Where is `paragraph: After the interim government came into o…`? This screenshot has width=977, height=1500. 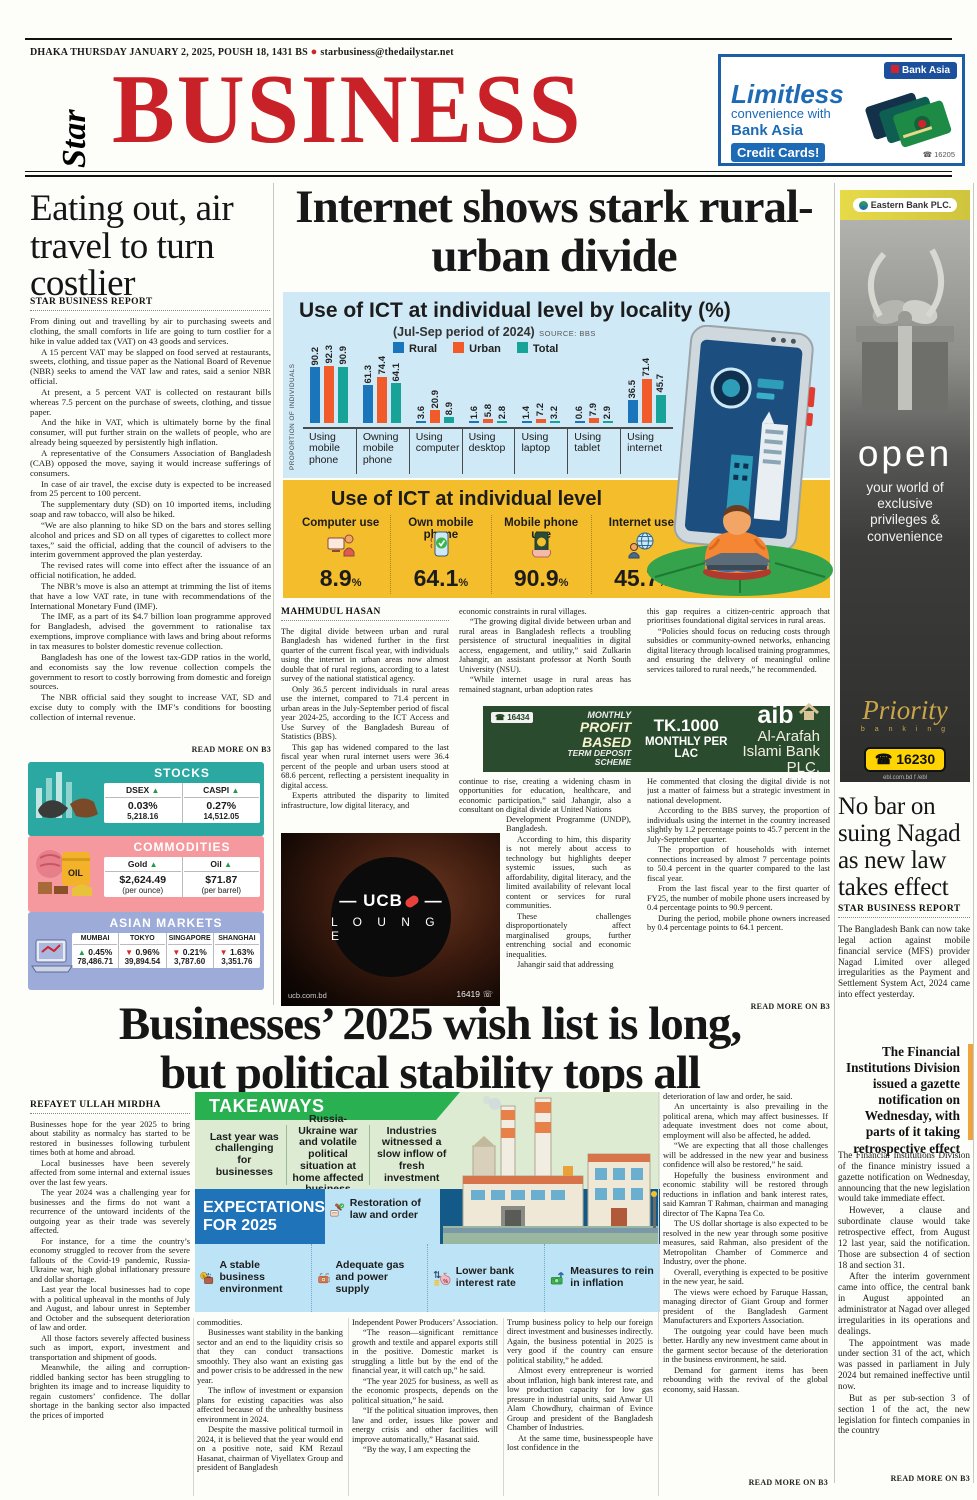
paragraph: After the interim government came into o… is located at coordinates (904, 1303).